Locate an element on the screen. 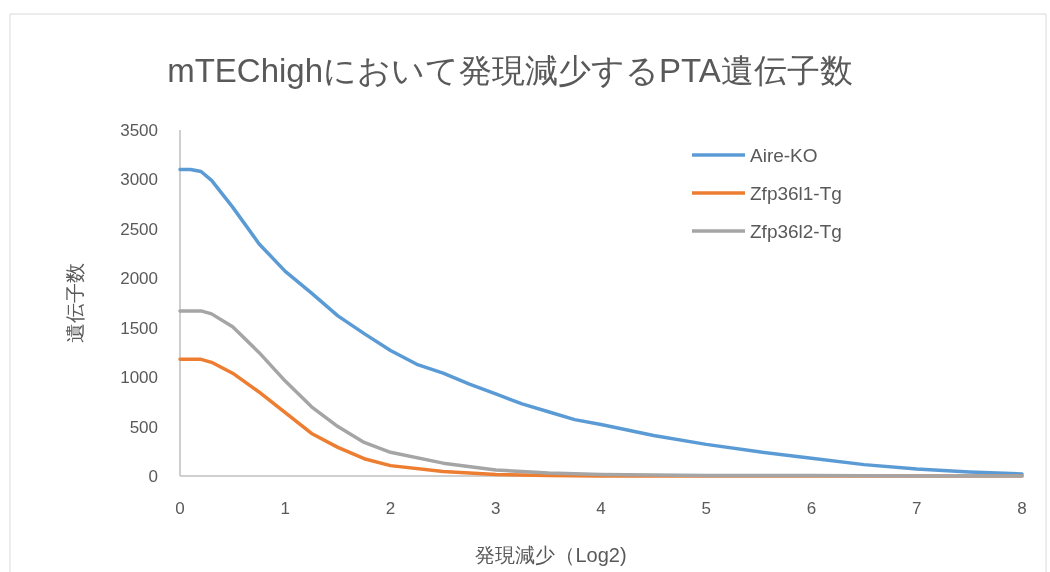 The image size is (1050, 572). legend-label: Zfp36l1-Tg is located at coordinates (796, 193).